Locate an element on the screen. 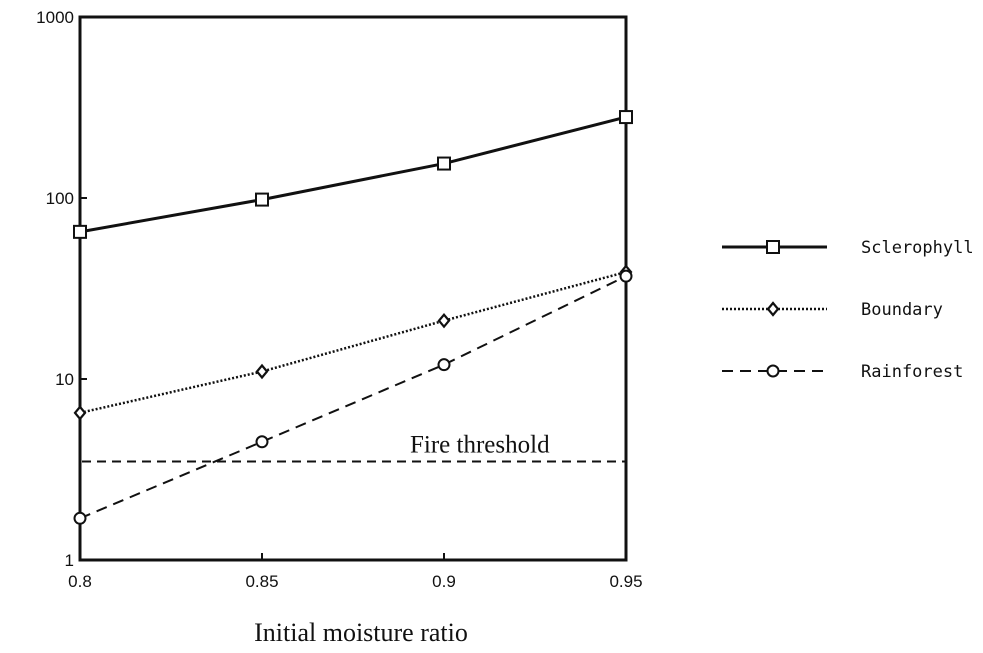  y-tick-label: 1 is located at coordinates (69, 560).